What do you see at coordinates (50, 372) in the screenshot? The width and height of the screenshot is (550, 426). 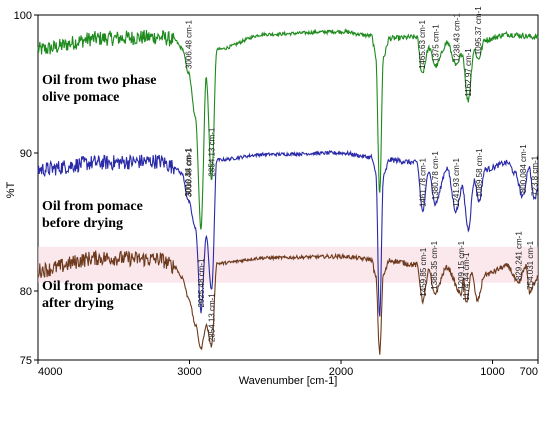 I see `x-tick-label: 4000` at bounding box center [50, 372].